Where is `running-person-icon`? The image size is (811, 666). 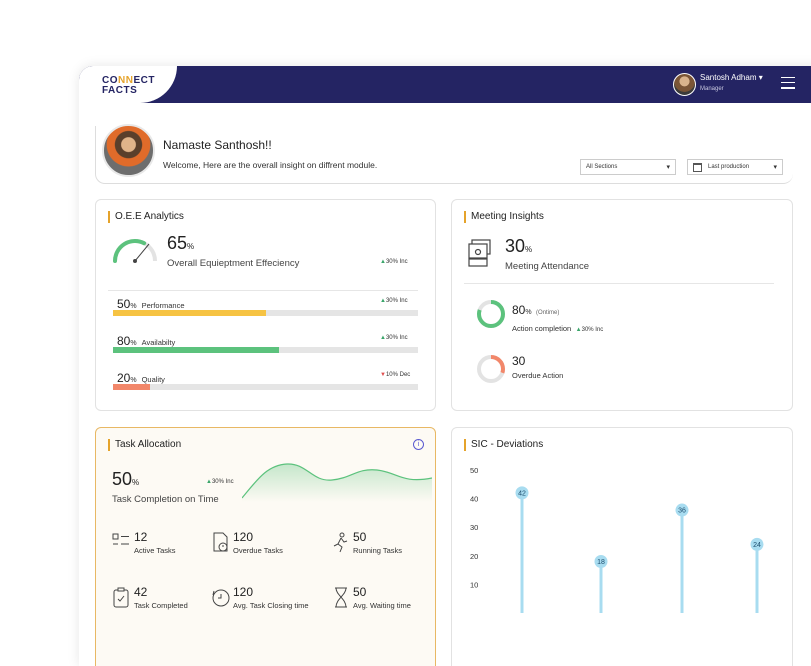
running-person-icon is located at coordinates (340, 542).